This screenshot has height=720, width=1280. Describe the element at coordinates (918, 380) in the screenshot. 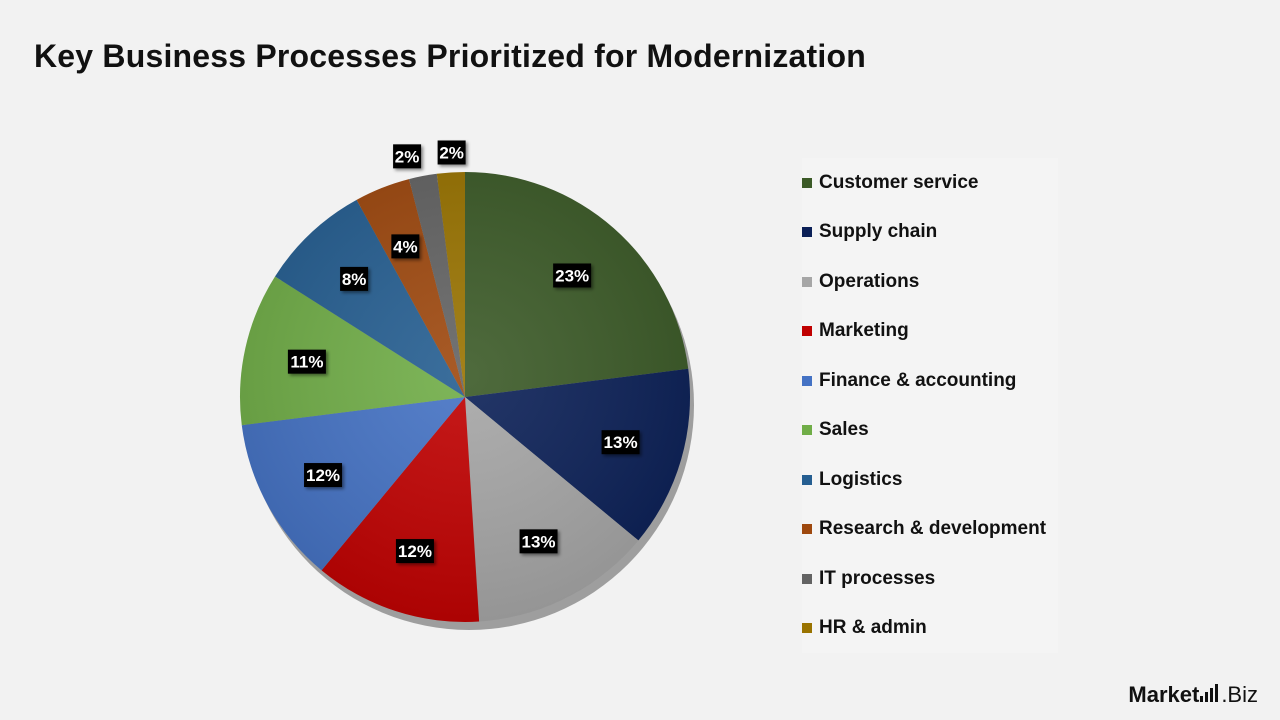

I see `legend-label: Finance & accounting` at that location.